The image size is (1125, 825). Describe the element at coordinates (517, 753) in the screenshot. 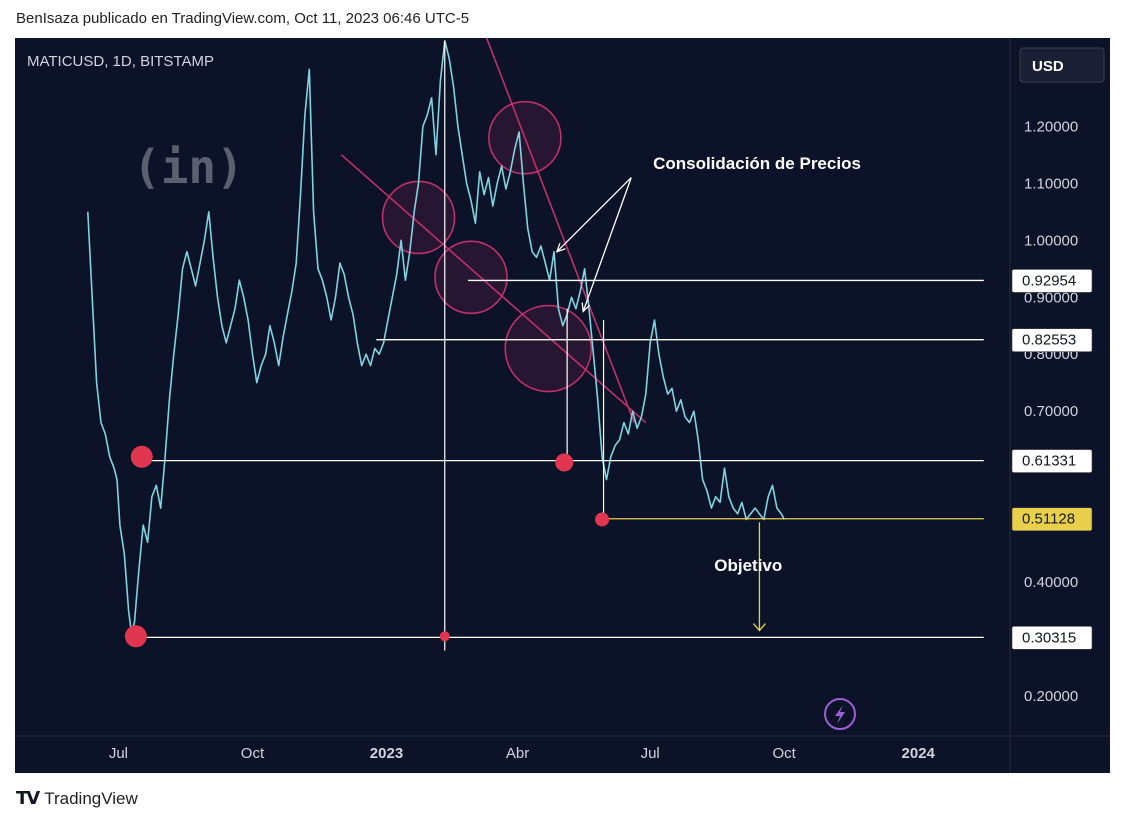

I see `x-tick-label: Abr` at that location.